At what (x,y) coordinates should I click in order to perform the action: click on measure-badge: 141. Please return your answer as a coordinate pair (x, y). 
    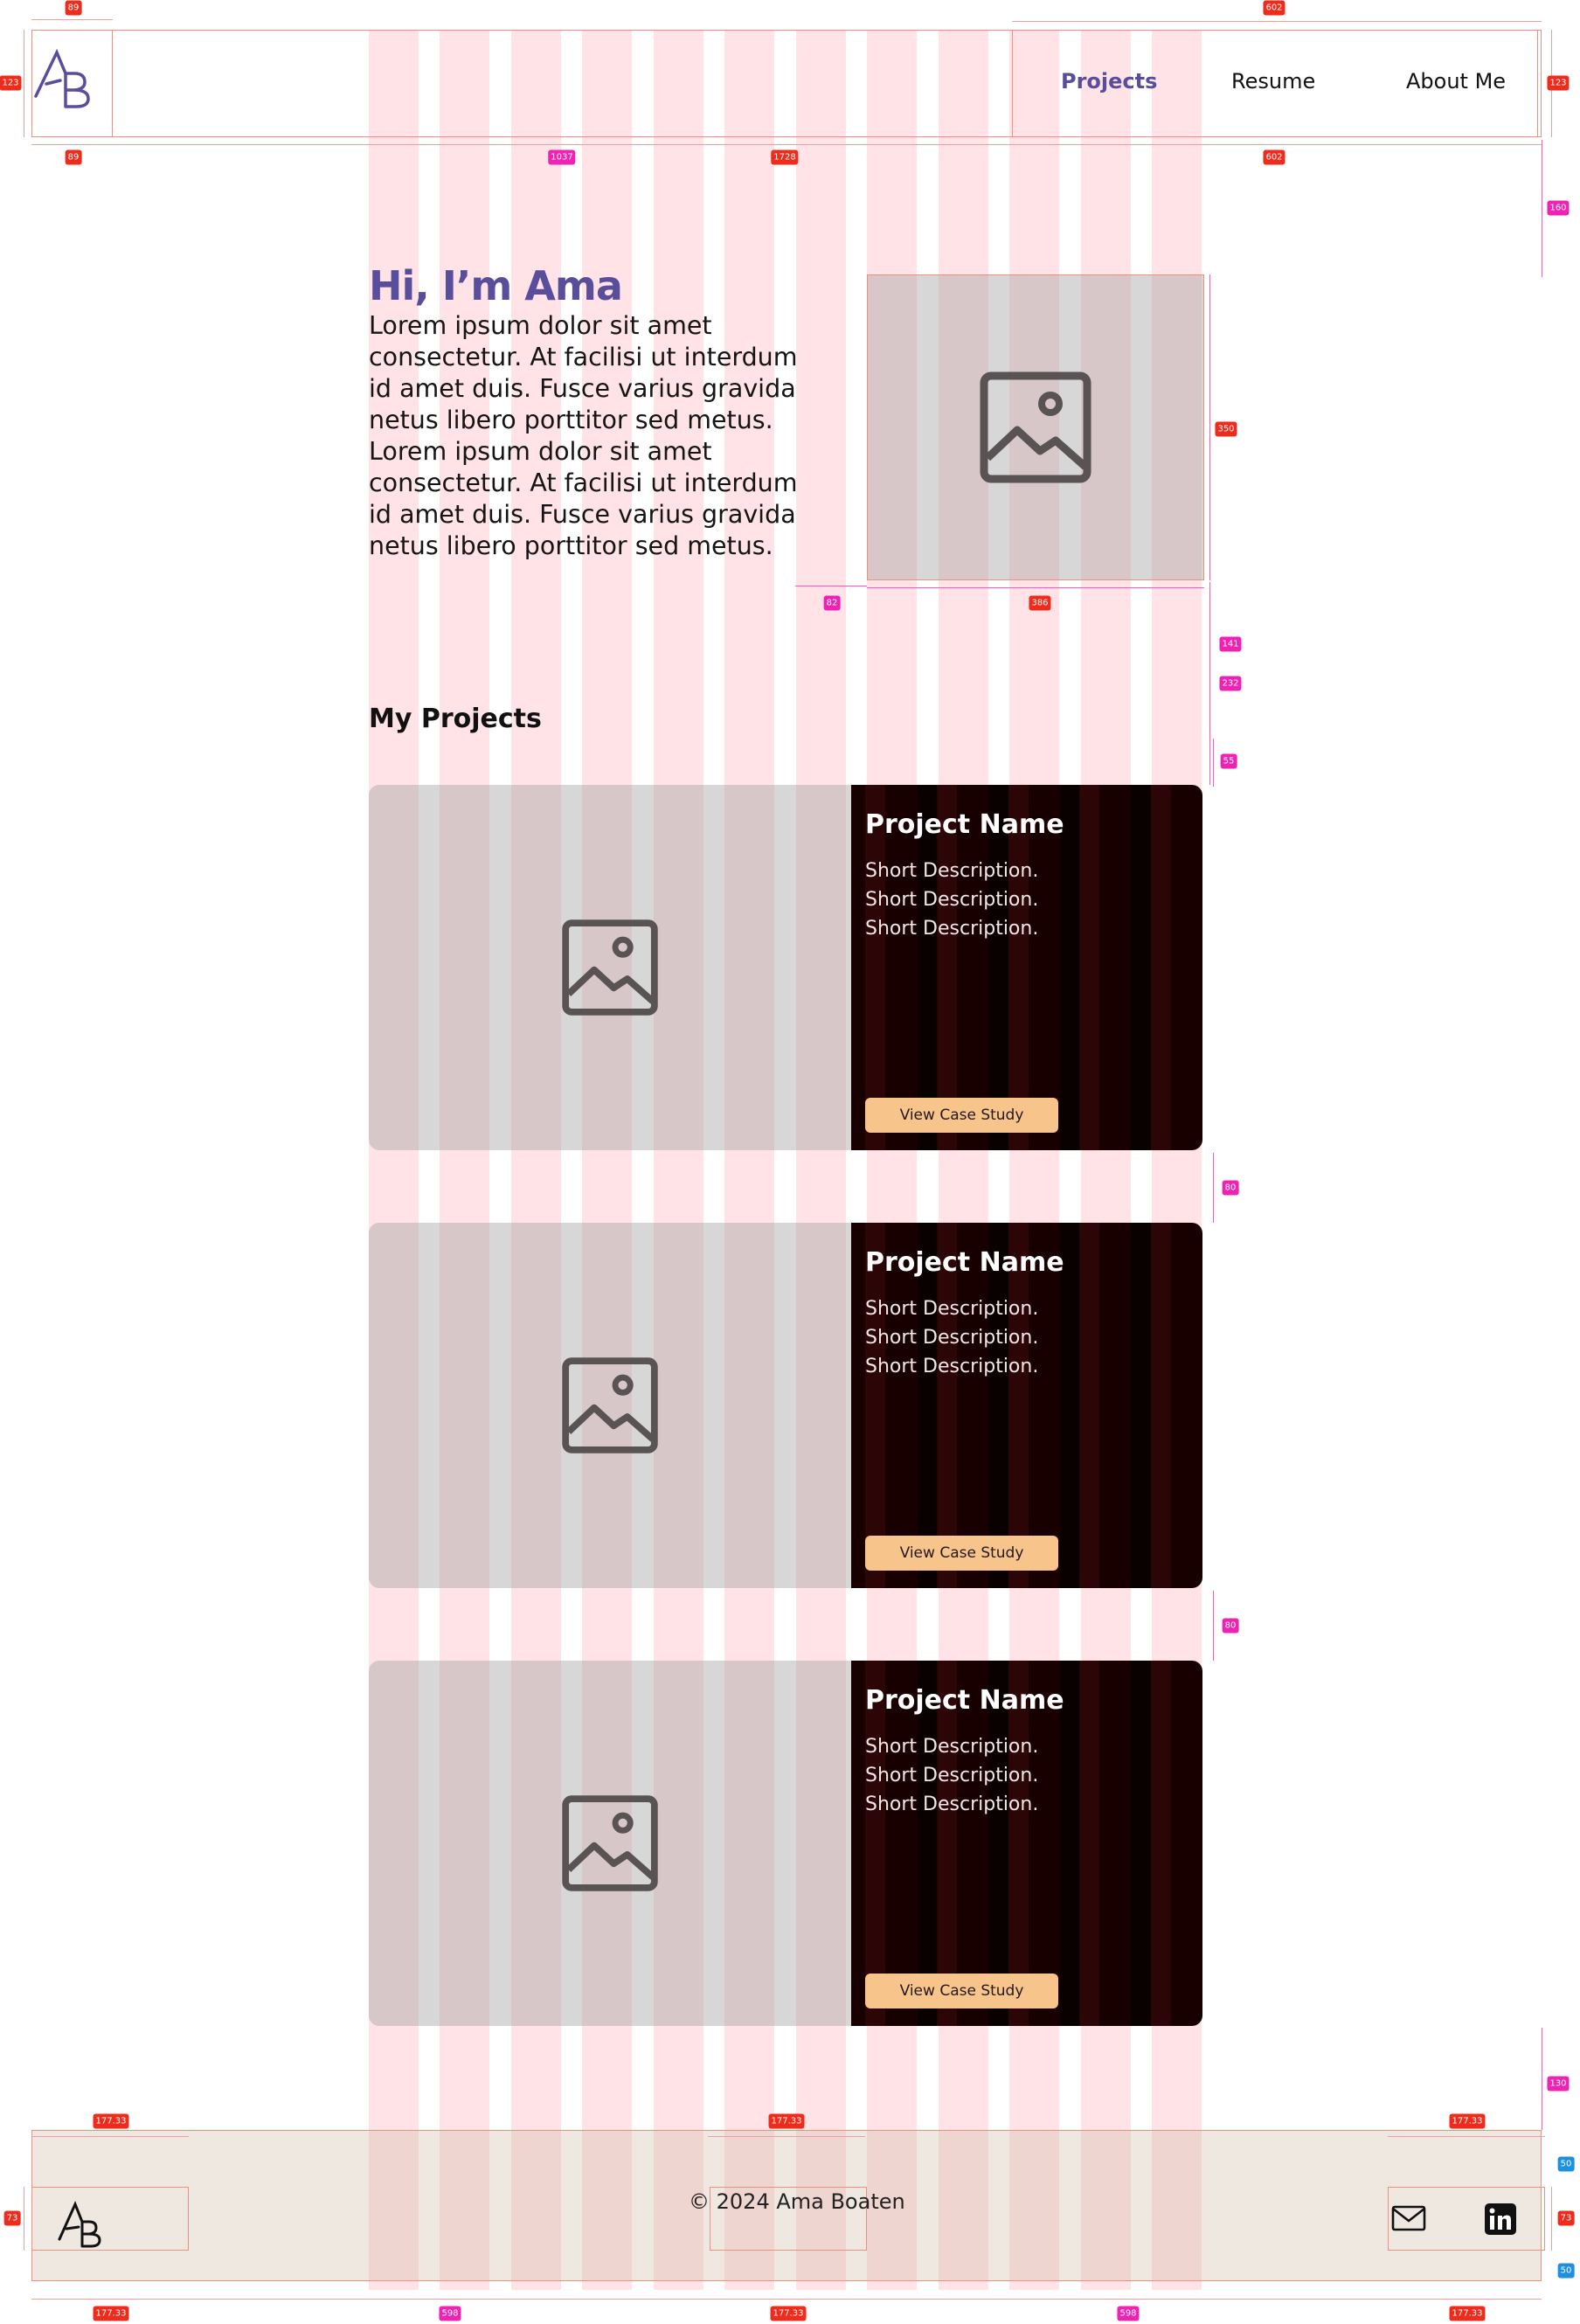
    Looking at the image, I should click on (1230, 644).